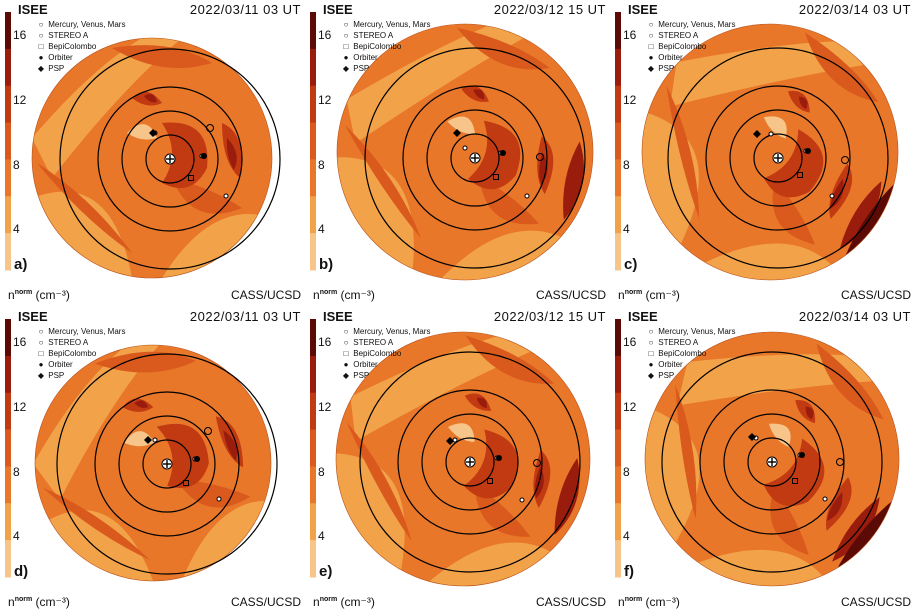  I want to click on panel-label: c), so click(631, 264).